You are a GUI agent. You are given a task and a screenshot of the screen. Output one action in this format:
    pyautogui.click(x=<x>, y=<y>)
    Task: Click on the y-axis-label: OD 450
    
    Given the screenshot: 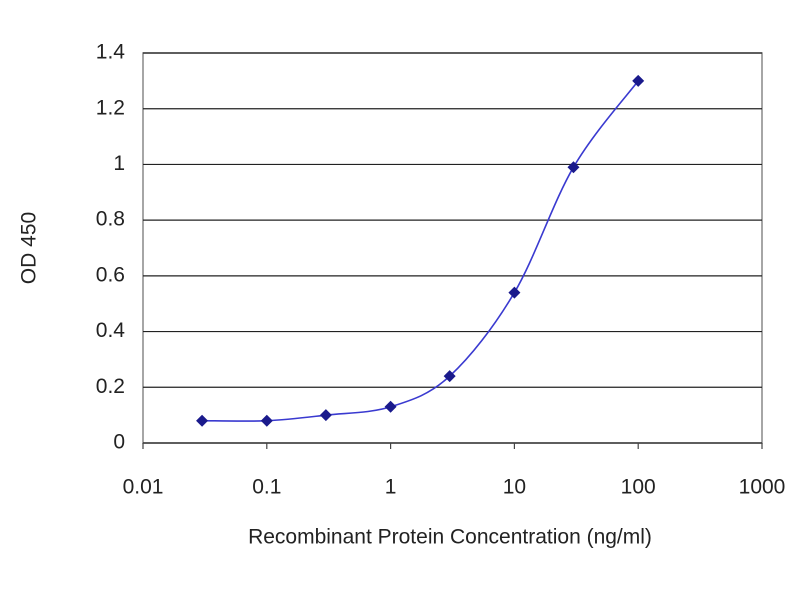 What is the action you would take?
    pyautogui.click(x=29, y=248)
    